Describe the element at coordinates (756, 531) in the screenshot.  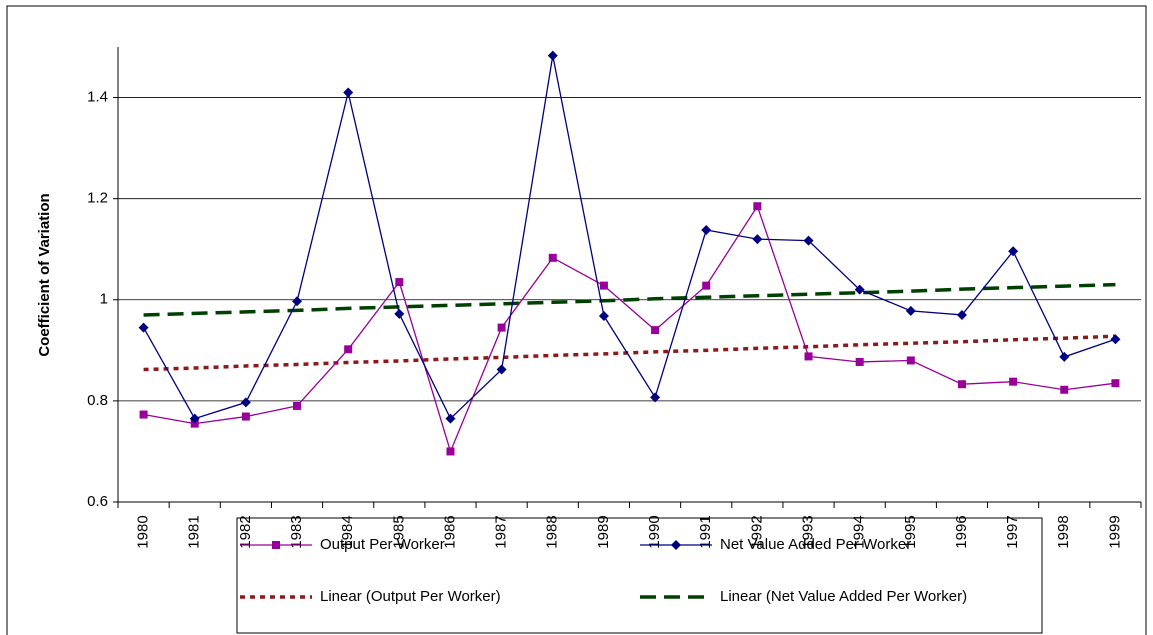
I see `x-tick-label: 1992` at that location.